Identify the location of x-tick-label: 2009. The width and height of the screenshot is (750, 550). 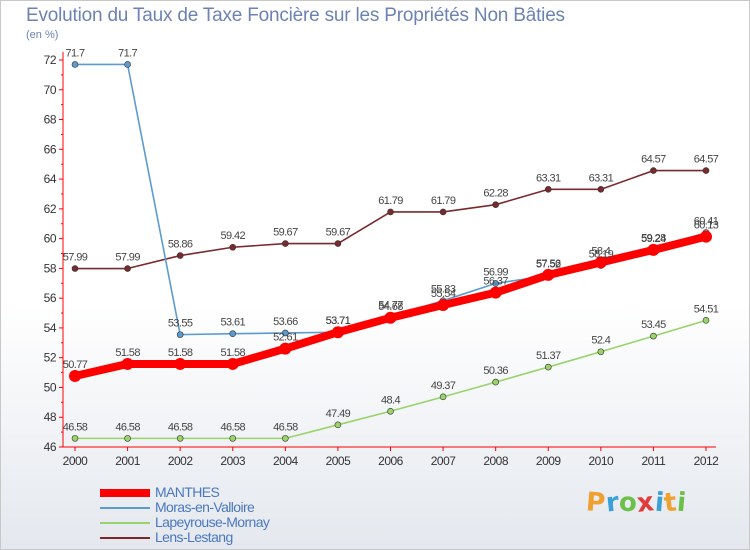
(549, 461).